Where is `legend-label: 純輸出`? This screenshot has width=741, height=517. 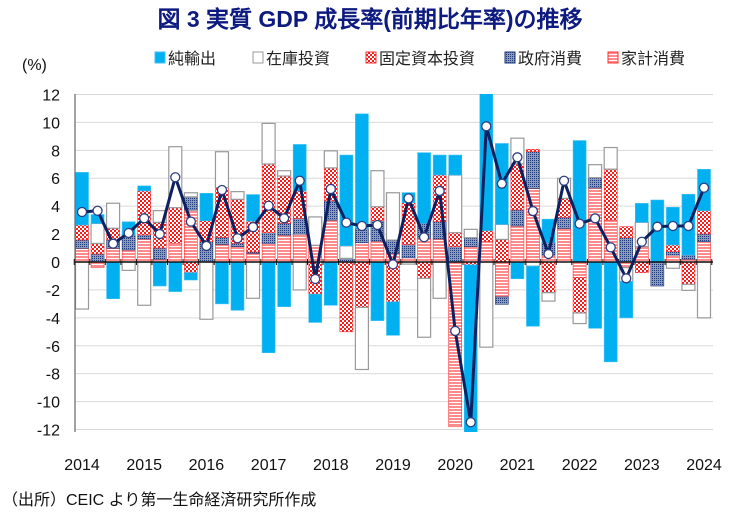
legend-label: 純輸出 is located at coordinates (192, 59).